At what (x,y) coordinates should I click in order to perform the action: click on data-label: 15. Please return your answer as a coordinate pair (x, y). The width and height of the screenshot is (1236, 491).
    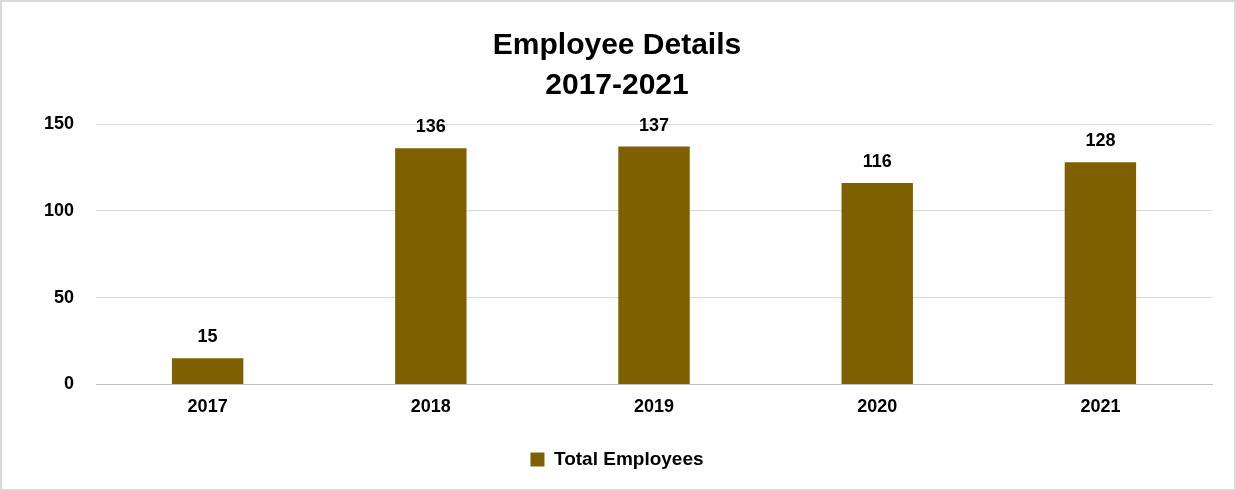
    Looking at the image, I should click on (207, 336).